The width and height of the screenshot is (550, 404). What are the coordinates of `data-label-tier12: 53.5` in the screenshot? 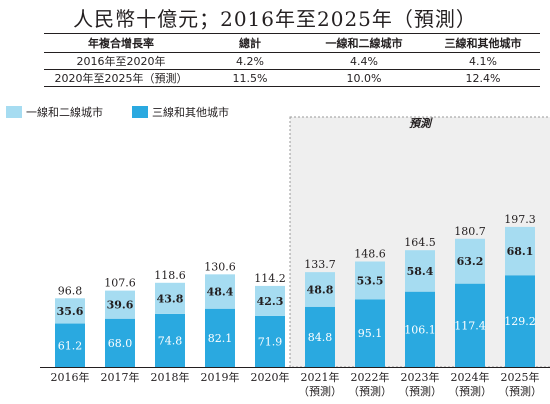 It's located at (370, 280).